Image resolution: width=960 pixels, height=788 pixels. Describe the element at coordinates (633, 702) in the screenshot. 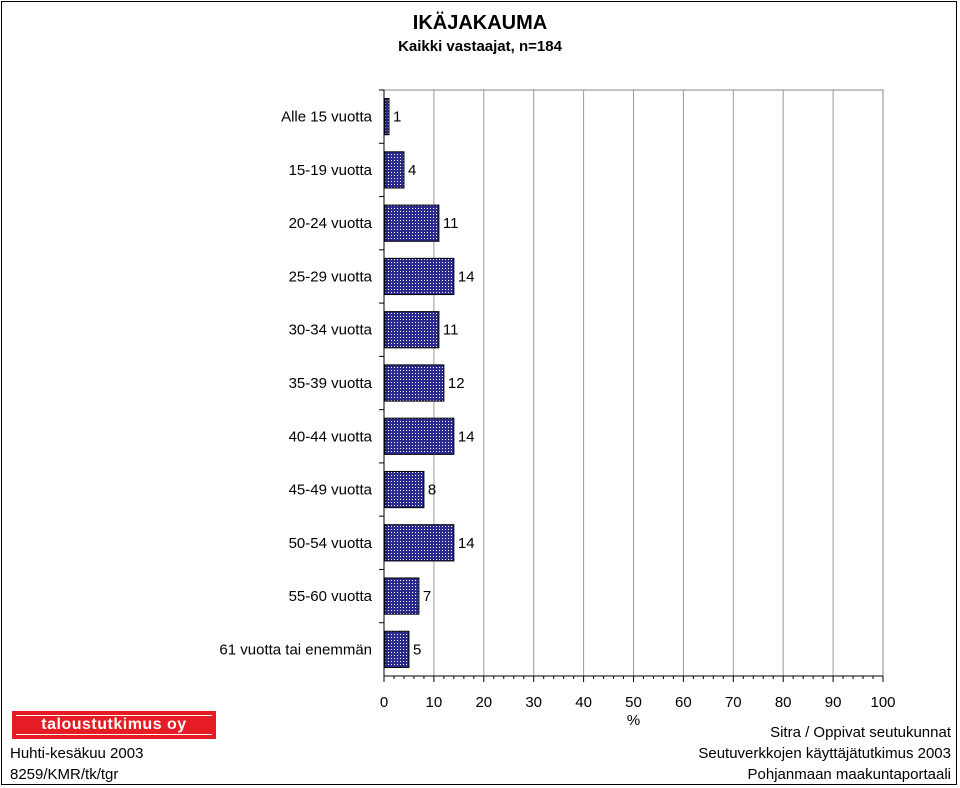

I see `x-tick-label-50: 50` at that location.